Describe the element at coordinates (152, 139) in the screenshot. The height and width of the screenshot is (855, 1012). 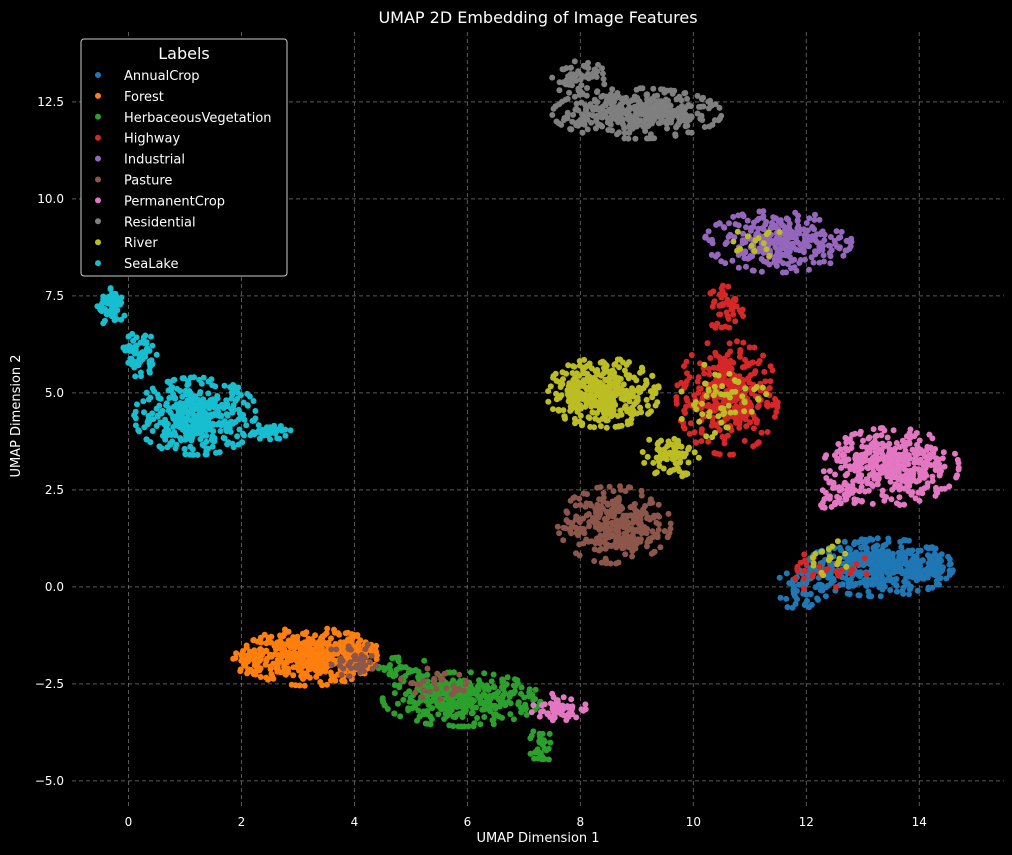
I see `legend-entry-label: Highway` at that location.